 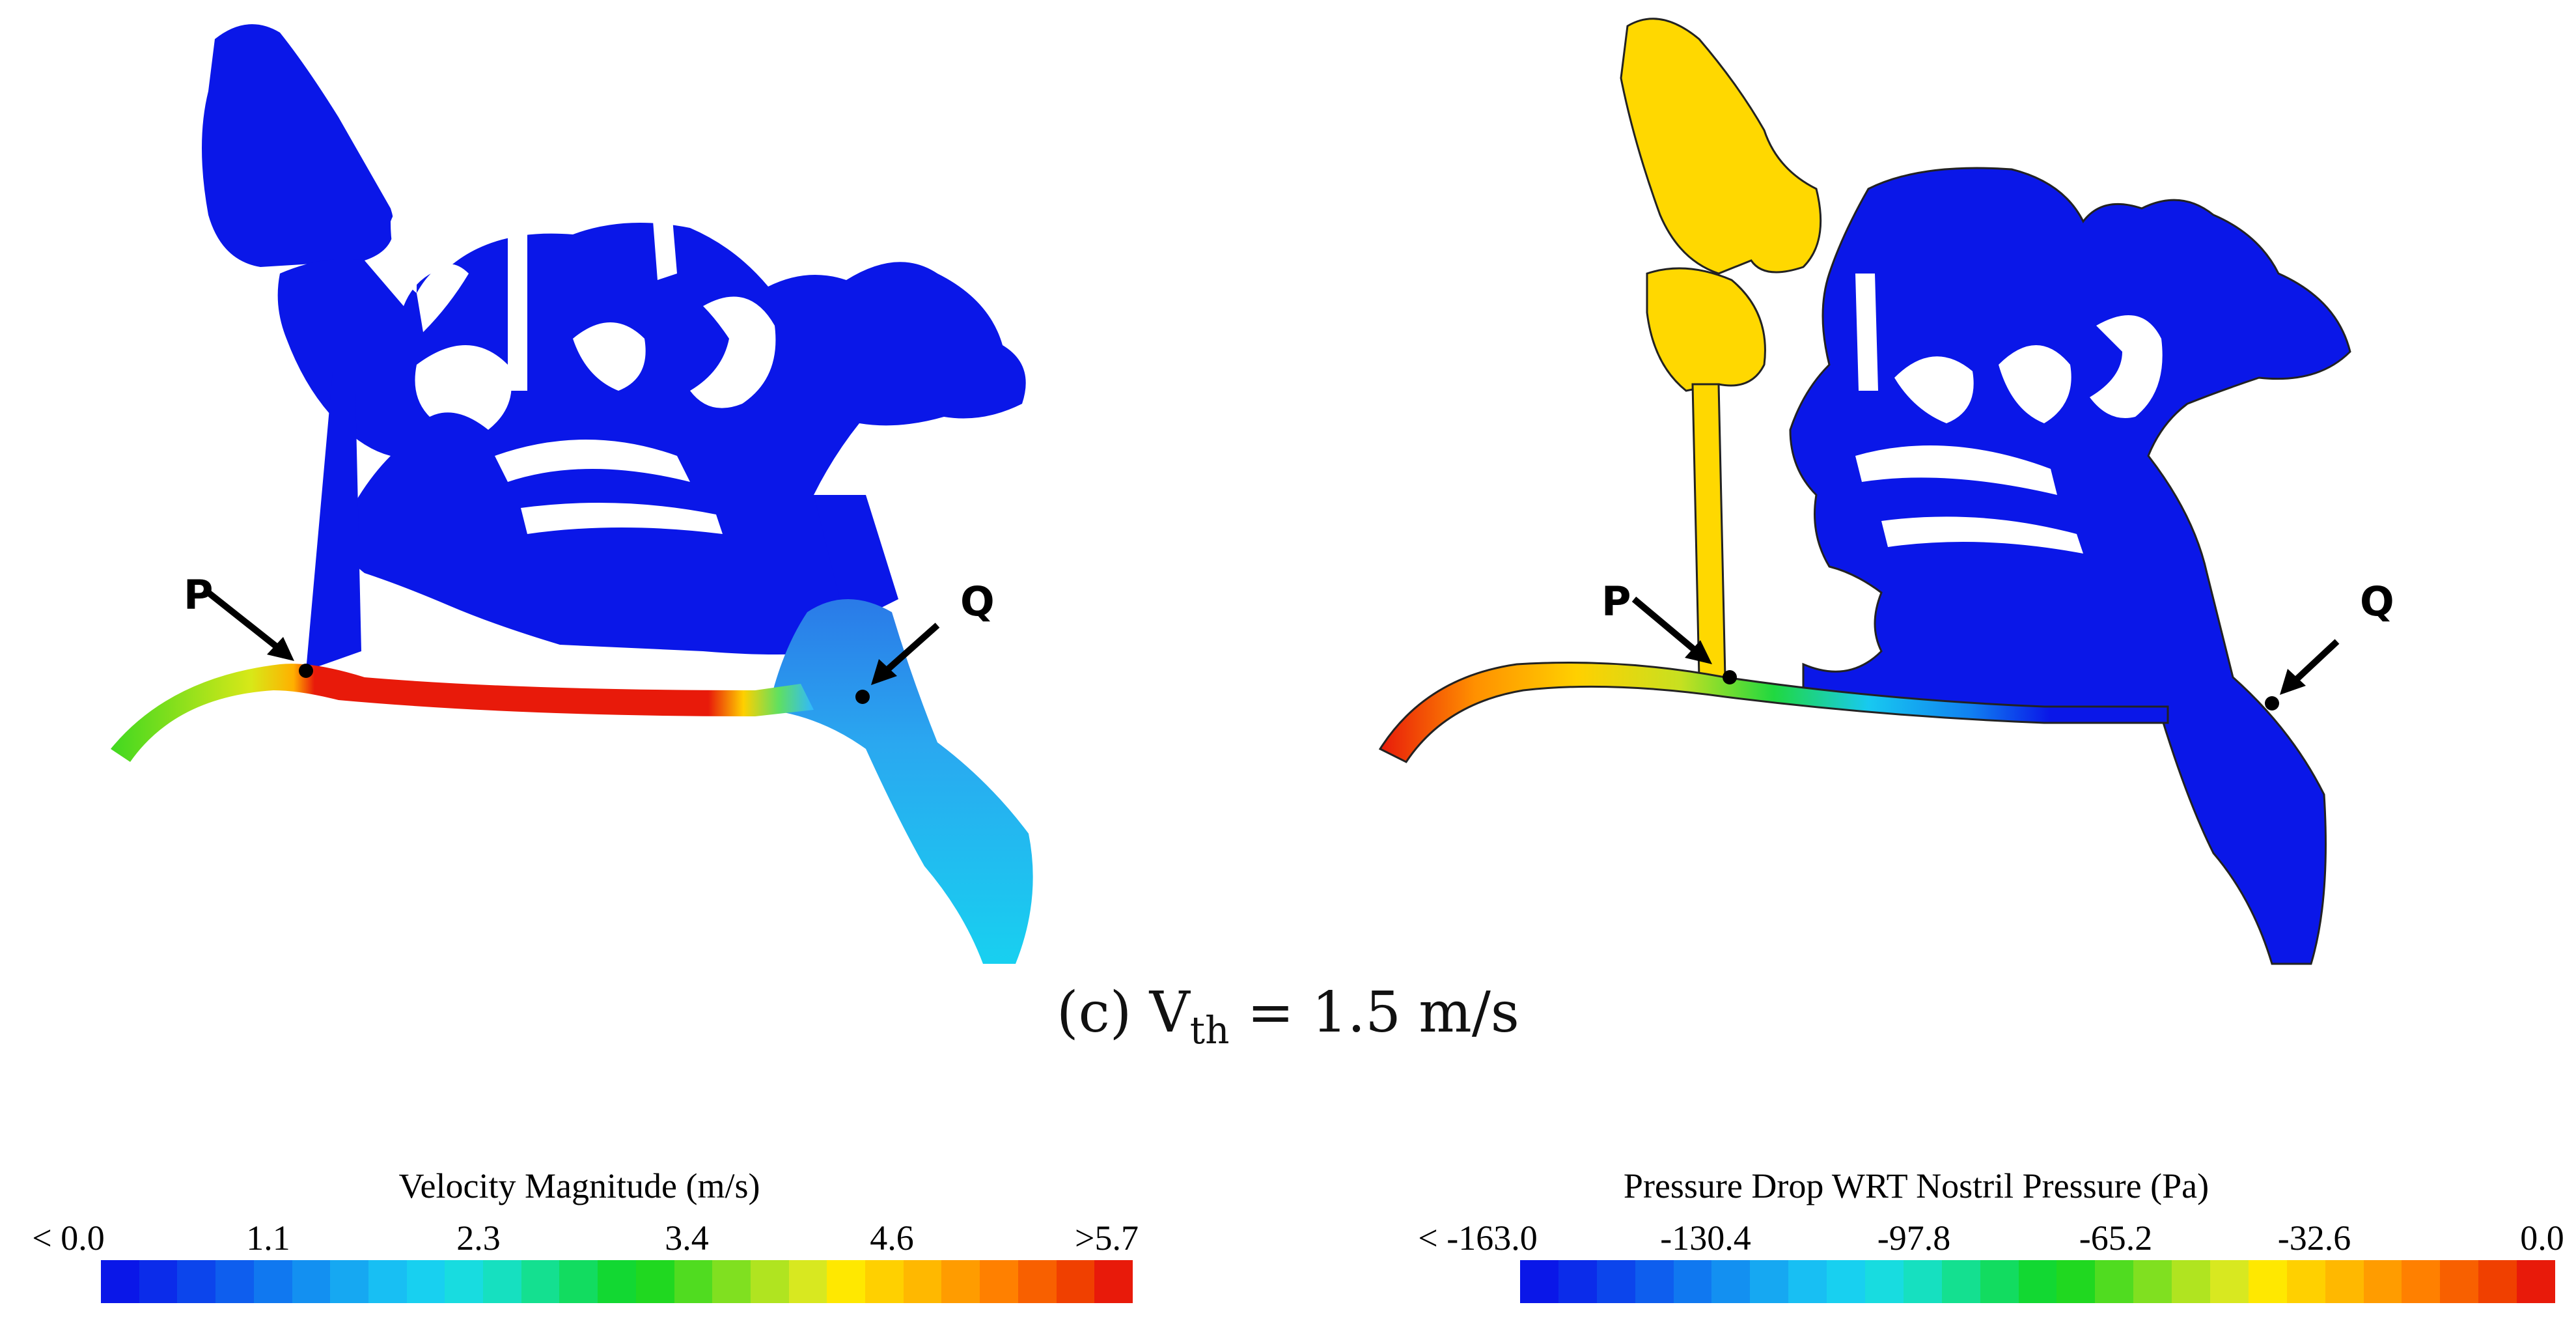 What do you see at coordinates (1209, 1030) in the screenshot?
I see `caption-subscript: th` at bounding box center [1209, 1030].